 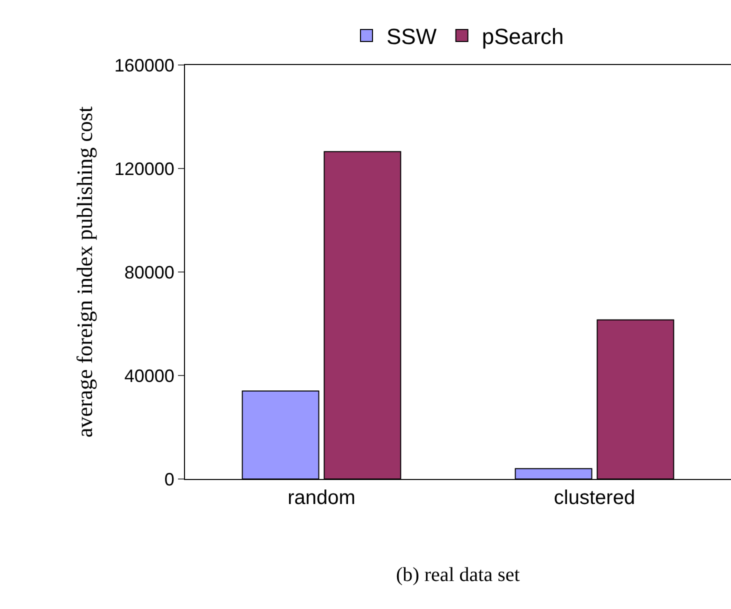 What do you see at coordinates (149, 376) in the screenshot?
I see `y-tick-label: 40000` at bounding box center [149, 376].